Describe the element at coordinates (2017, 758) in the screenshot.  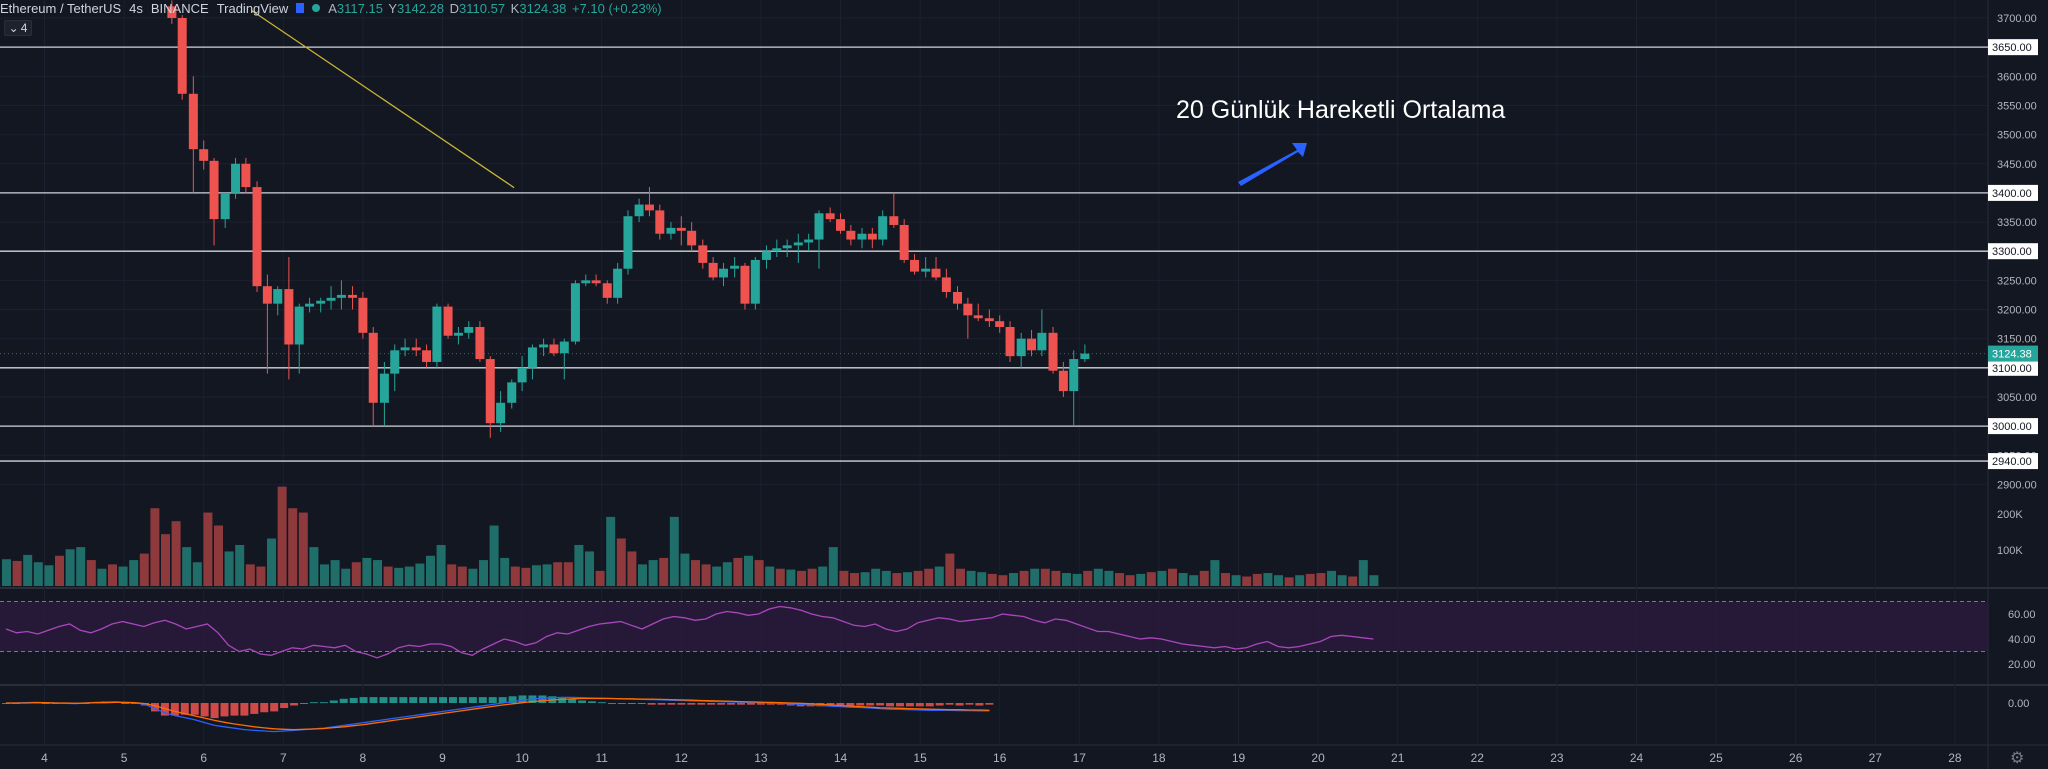
I see `settings-icon: ⚙` at that location.